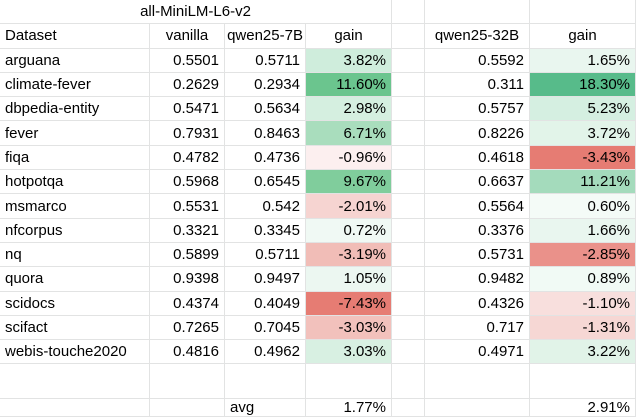  Describe the element at coordinates (477, 352) in the screenshot. I see `qwen25-32b-cell: 0.4971` at that location.